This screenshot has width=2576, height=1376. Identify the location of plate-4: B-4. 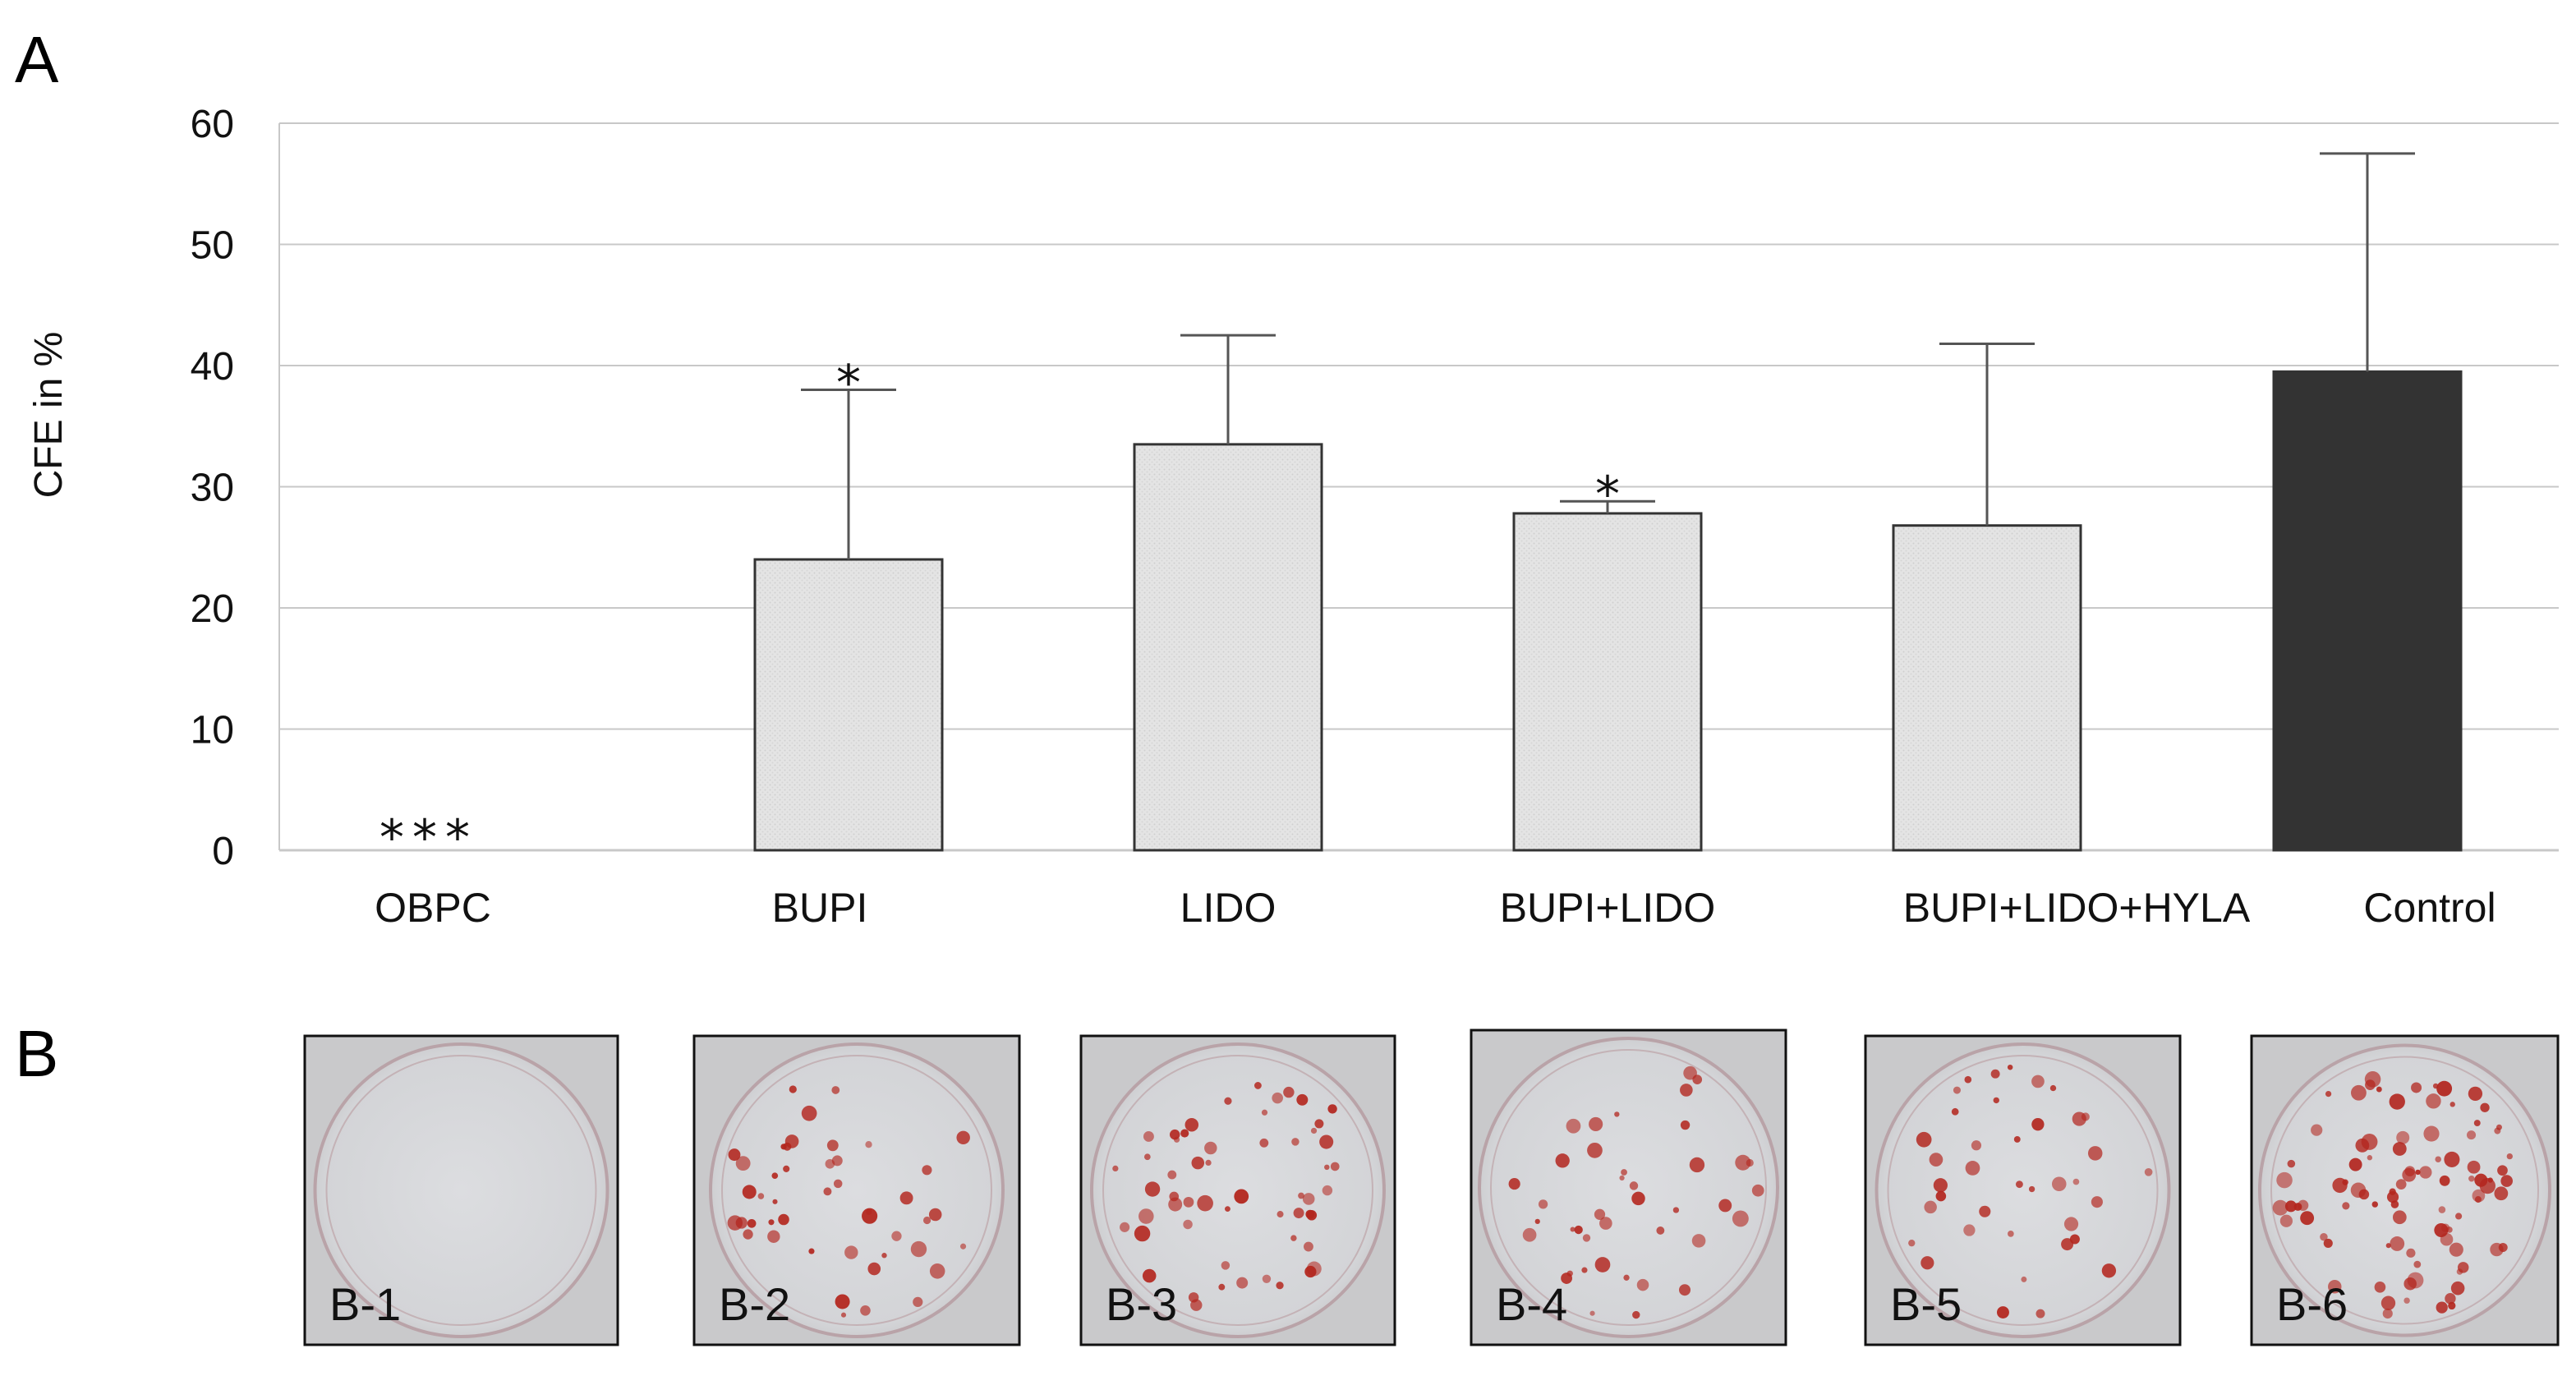
(1628, 1187).